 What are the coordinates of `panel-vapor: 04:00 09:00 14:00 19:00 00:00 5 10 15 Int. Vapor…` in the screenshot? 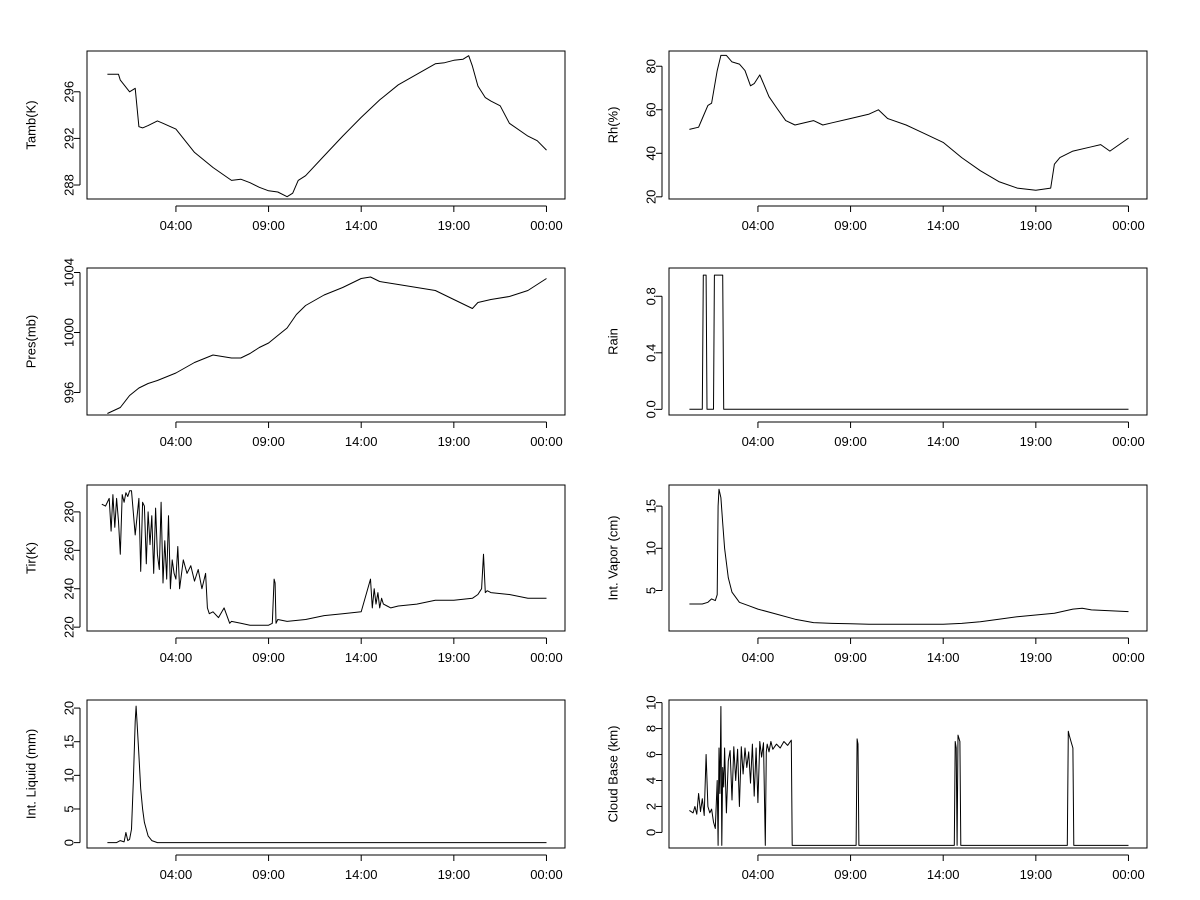 It's located at (877, 574).